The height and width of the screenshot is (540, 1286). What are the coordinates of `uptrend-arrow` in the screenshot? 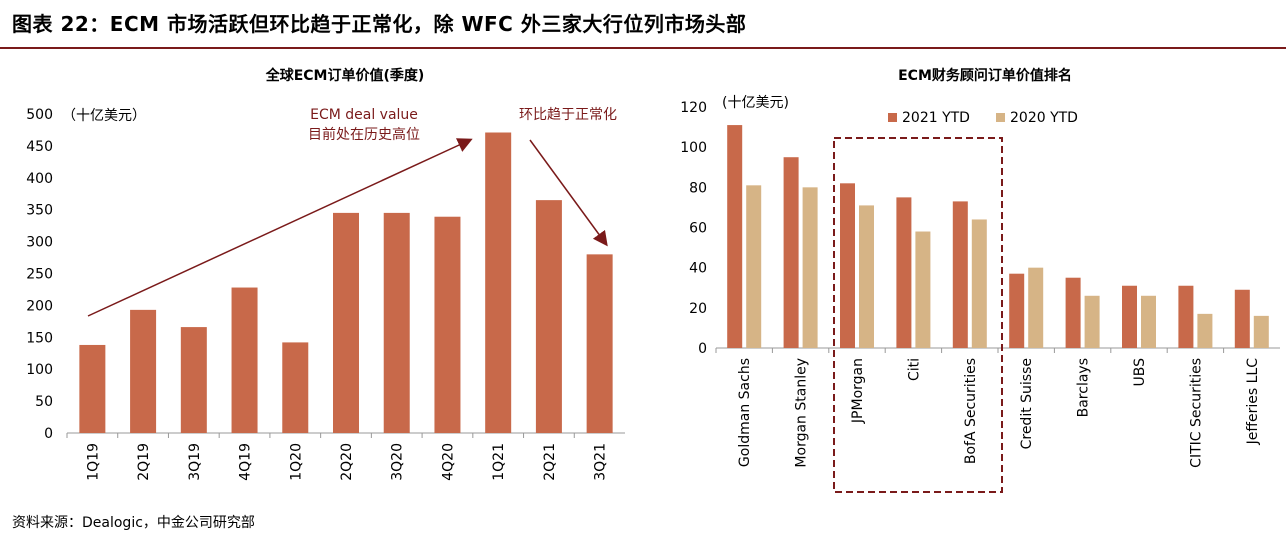 It's located at (280, 227).